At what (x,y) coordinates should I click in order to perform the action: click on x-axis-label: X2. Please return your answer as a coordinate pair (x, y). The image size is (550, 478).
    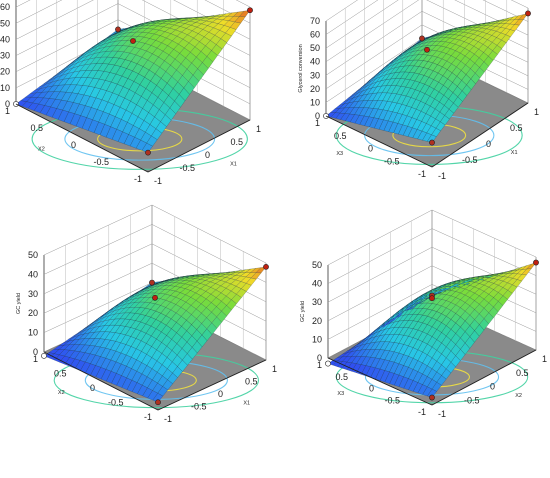
    Looking at the image, I should click on (518, 396).